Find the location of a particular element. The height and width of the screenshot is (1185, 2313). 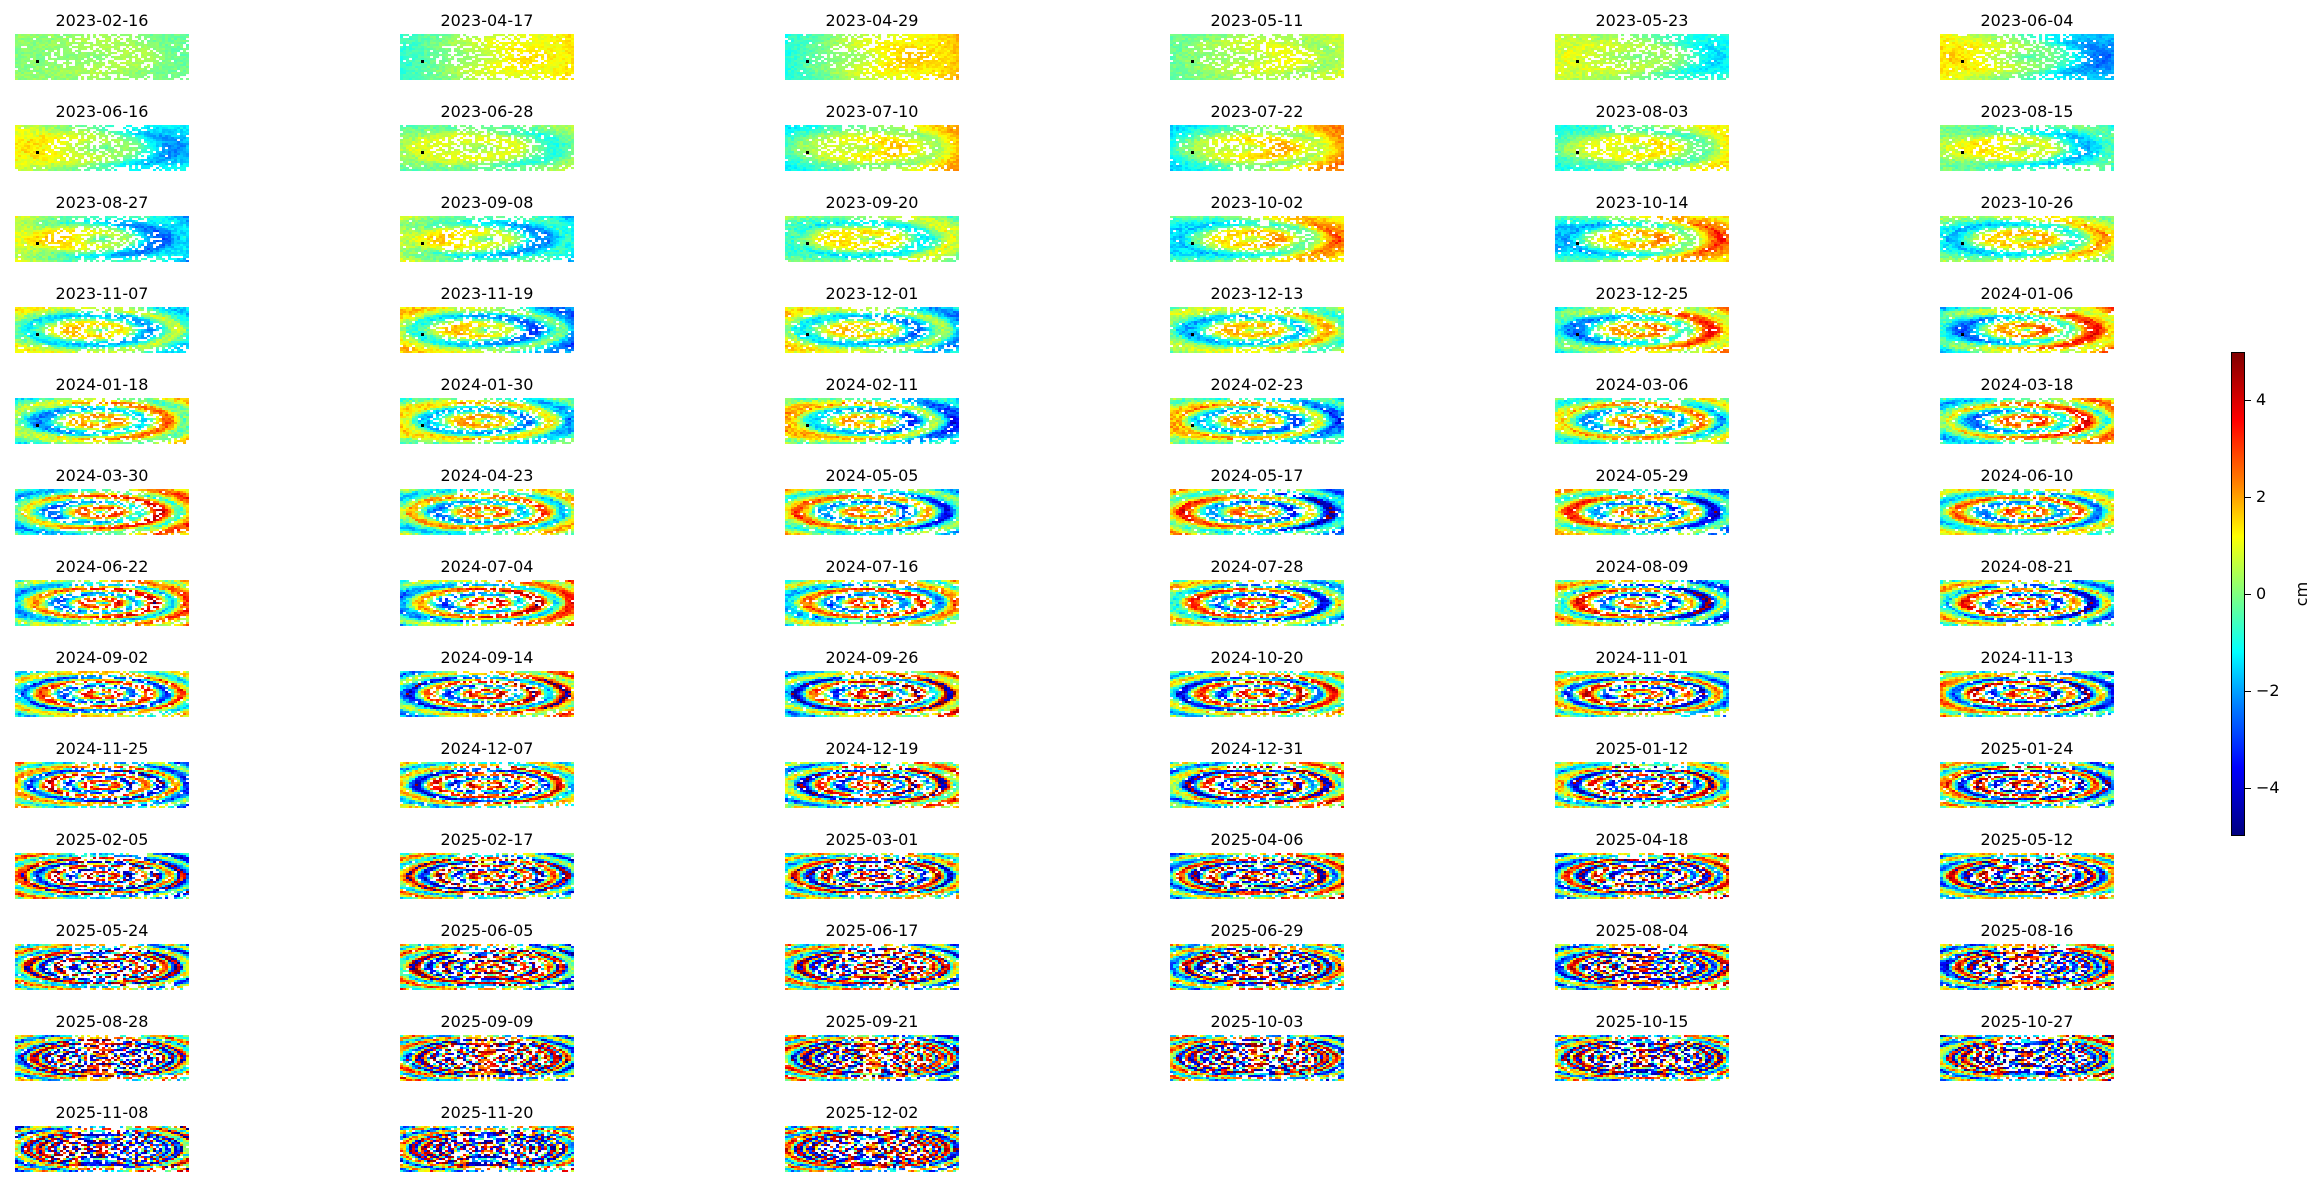

panel: 2024-09-26 is located at coordinates (872, 683).